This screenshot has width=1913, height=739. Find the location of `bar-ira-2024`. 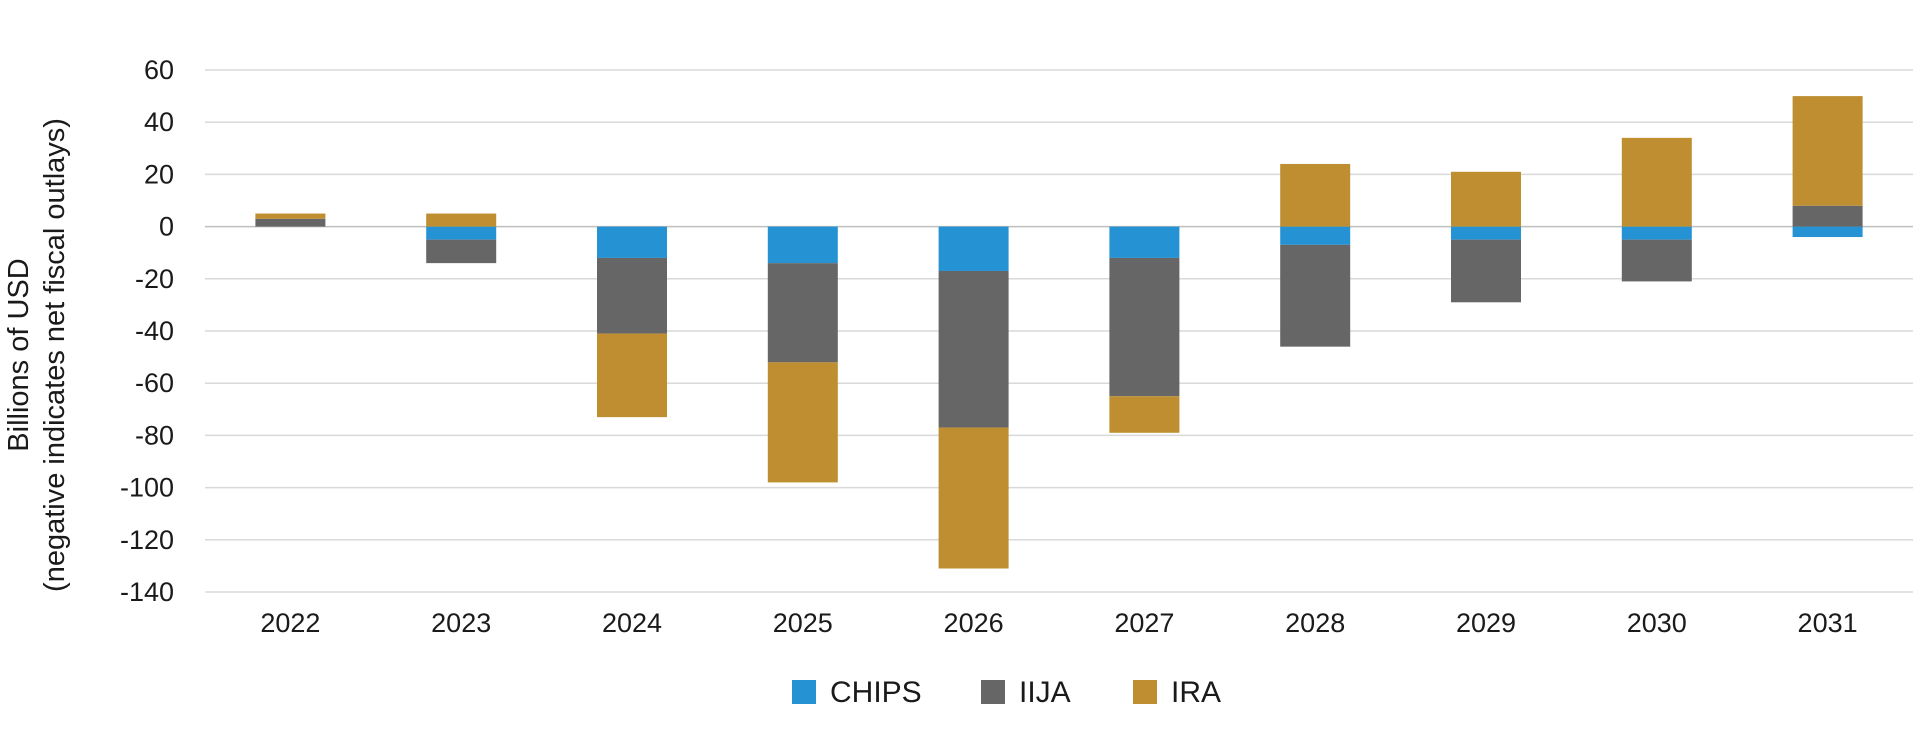

bar-ira-2024 is located at coordinates (632, 375).